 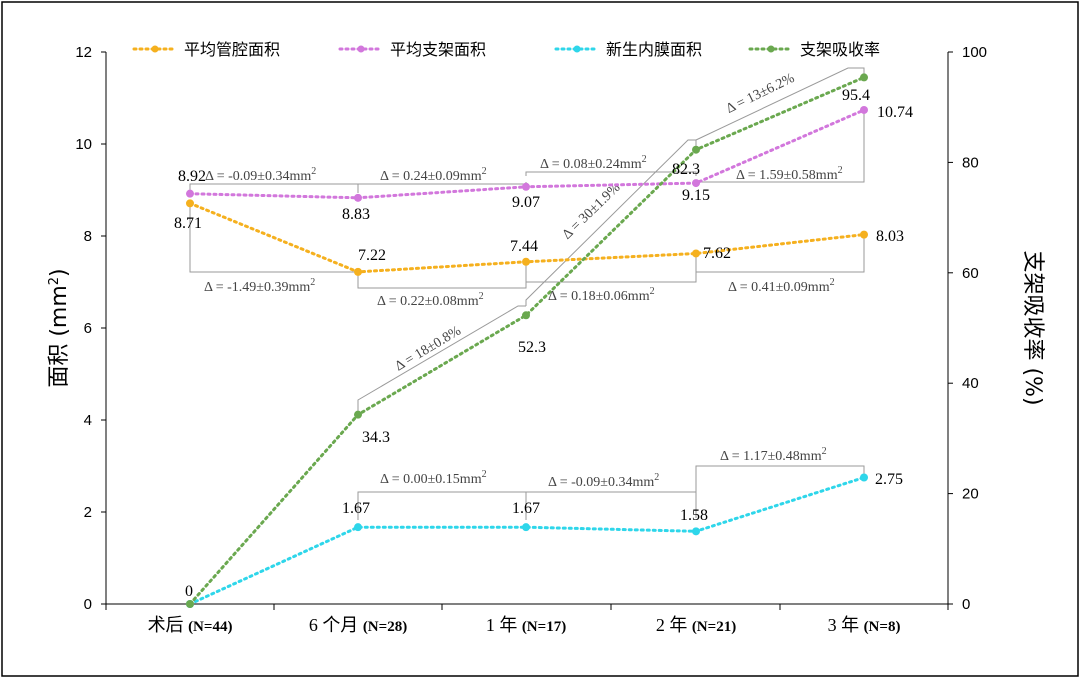 I want to click on stent-delta-4: Δ = 1.59±0.58mm2, so click(x=789, y=174).